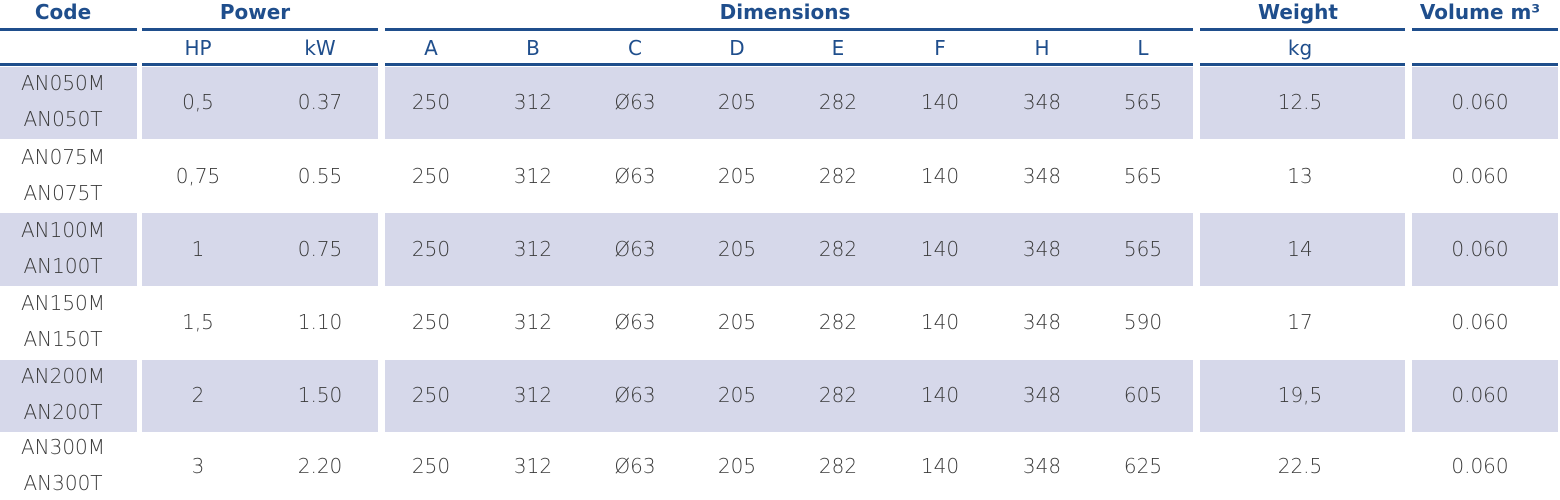 This screenshot has width=1560, height=500. Describe the element at coordinates (737, 48) in the screenshot. I see `unit-header: D` at that location.